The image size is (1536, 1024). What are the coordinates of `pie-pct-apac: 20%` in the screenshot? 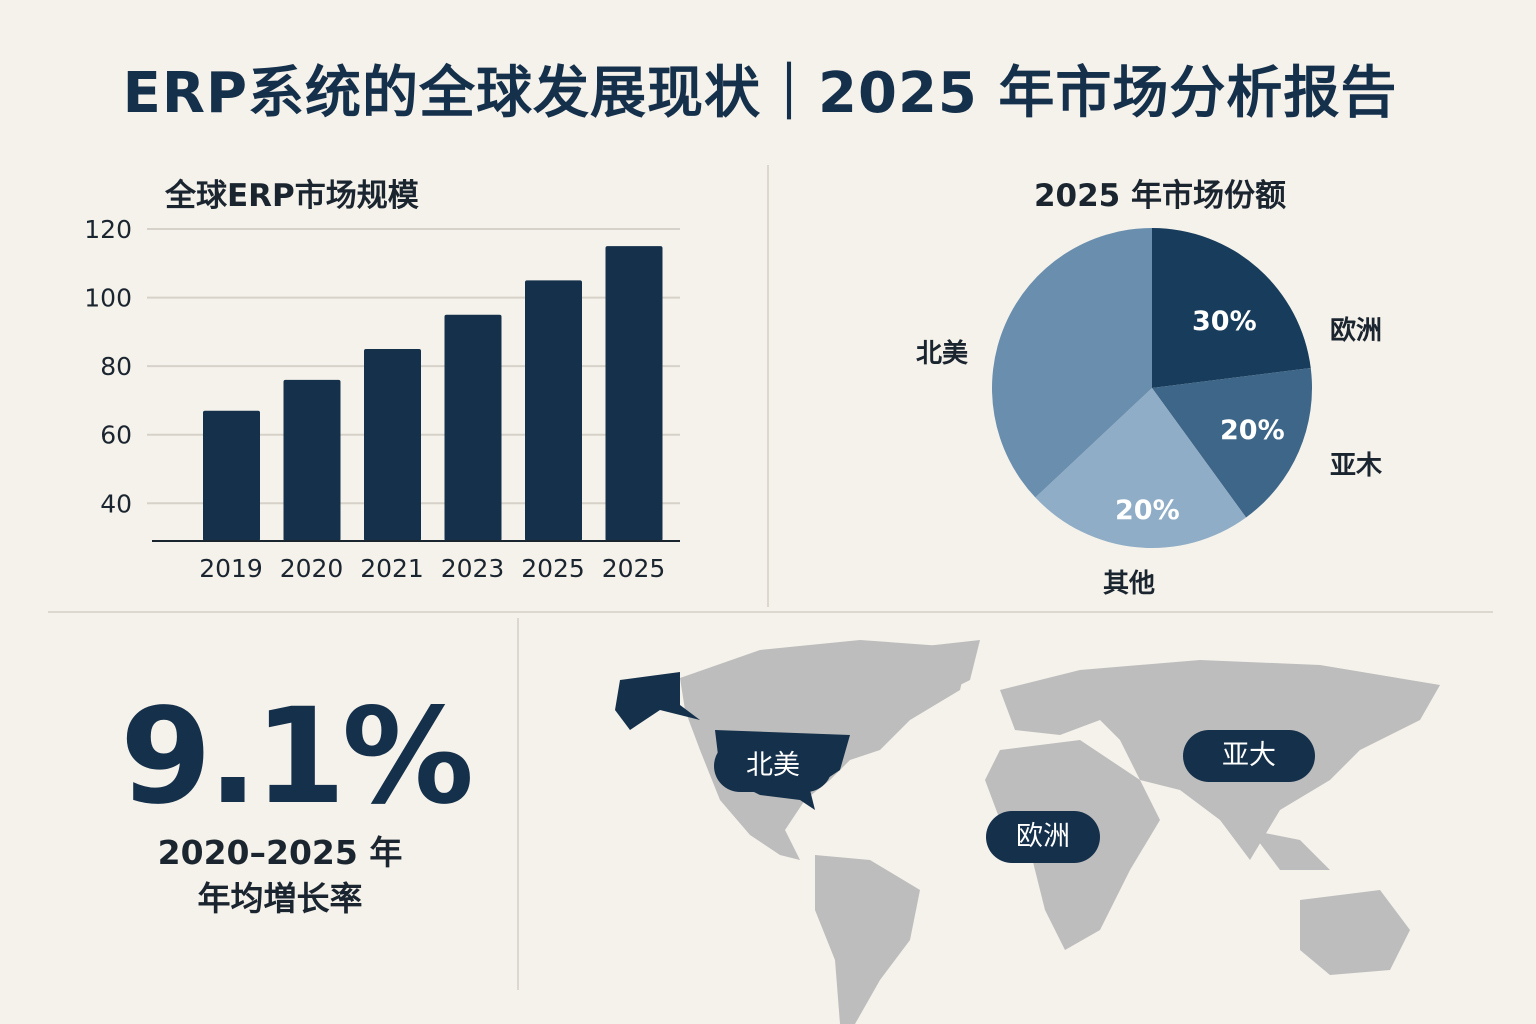 It's located at (1252, 430).